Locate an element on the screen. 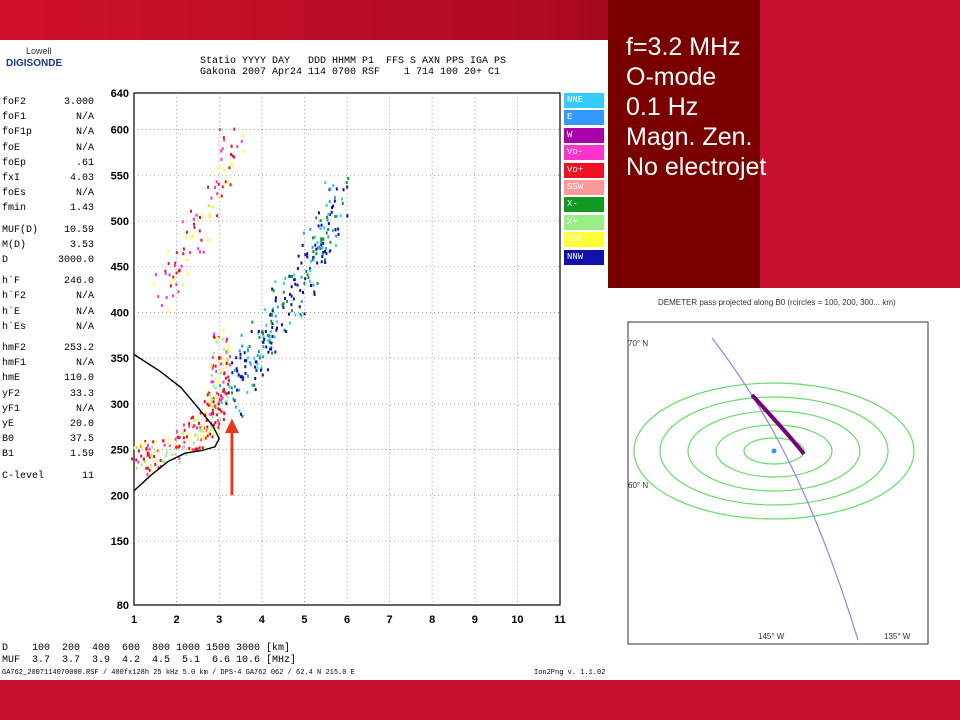 This screenshot has width=960, height=720. param-value: 3.000 is located at coordinates (78, 102).